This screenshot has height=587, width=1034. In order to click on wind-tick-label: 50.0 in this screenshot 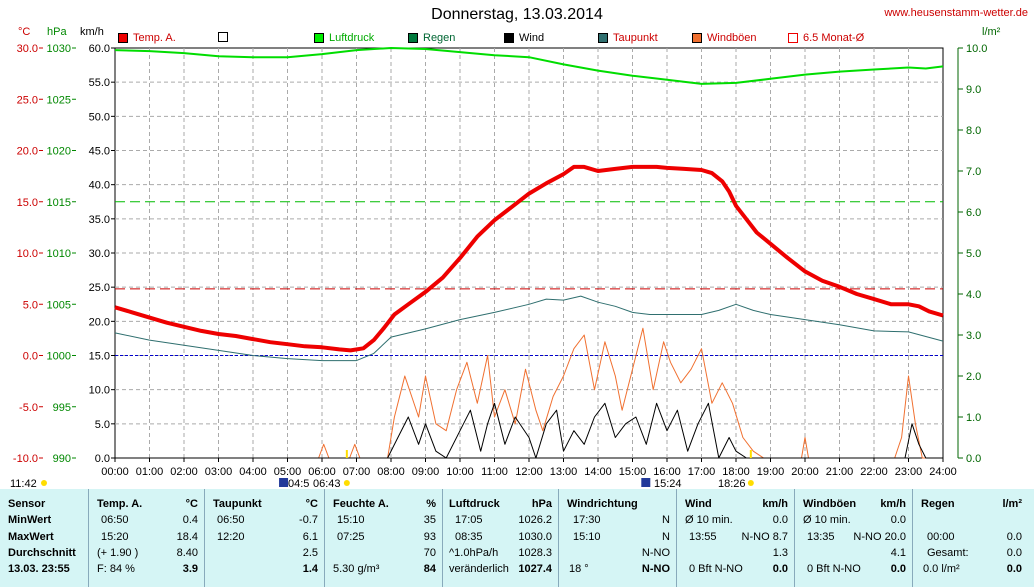, I will do `click(99, 117)`.